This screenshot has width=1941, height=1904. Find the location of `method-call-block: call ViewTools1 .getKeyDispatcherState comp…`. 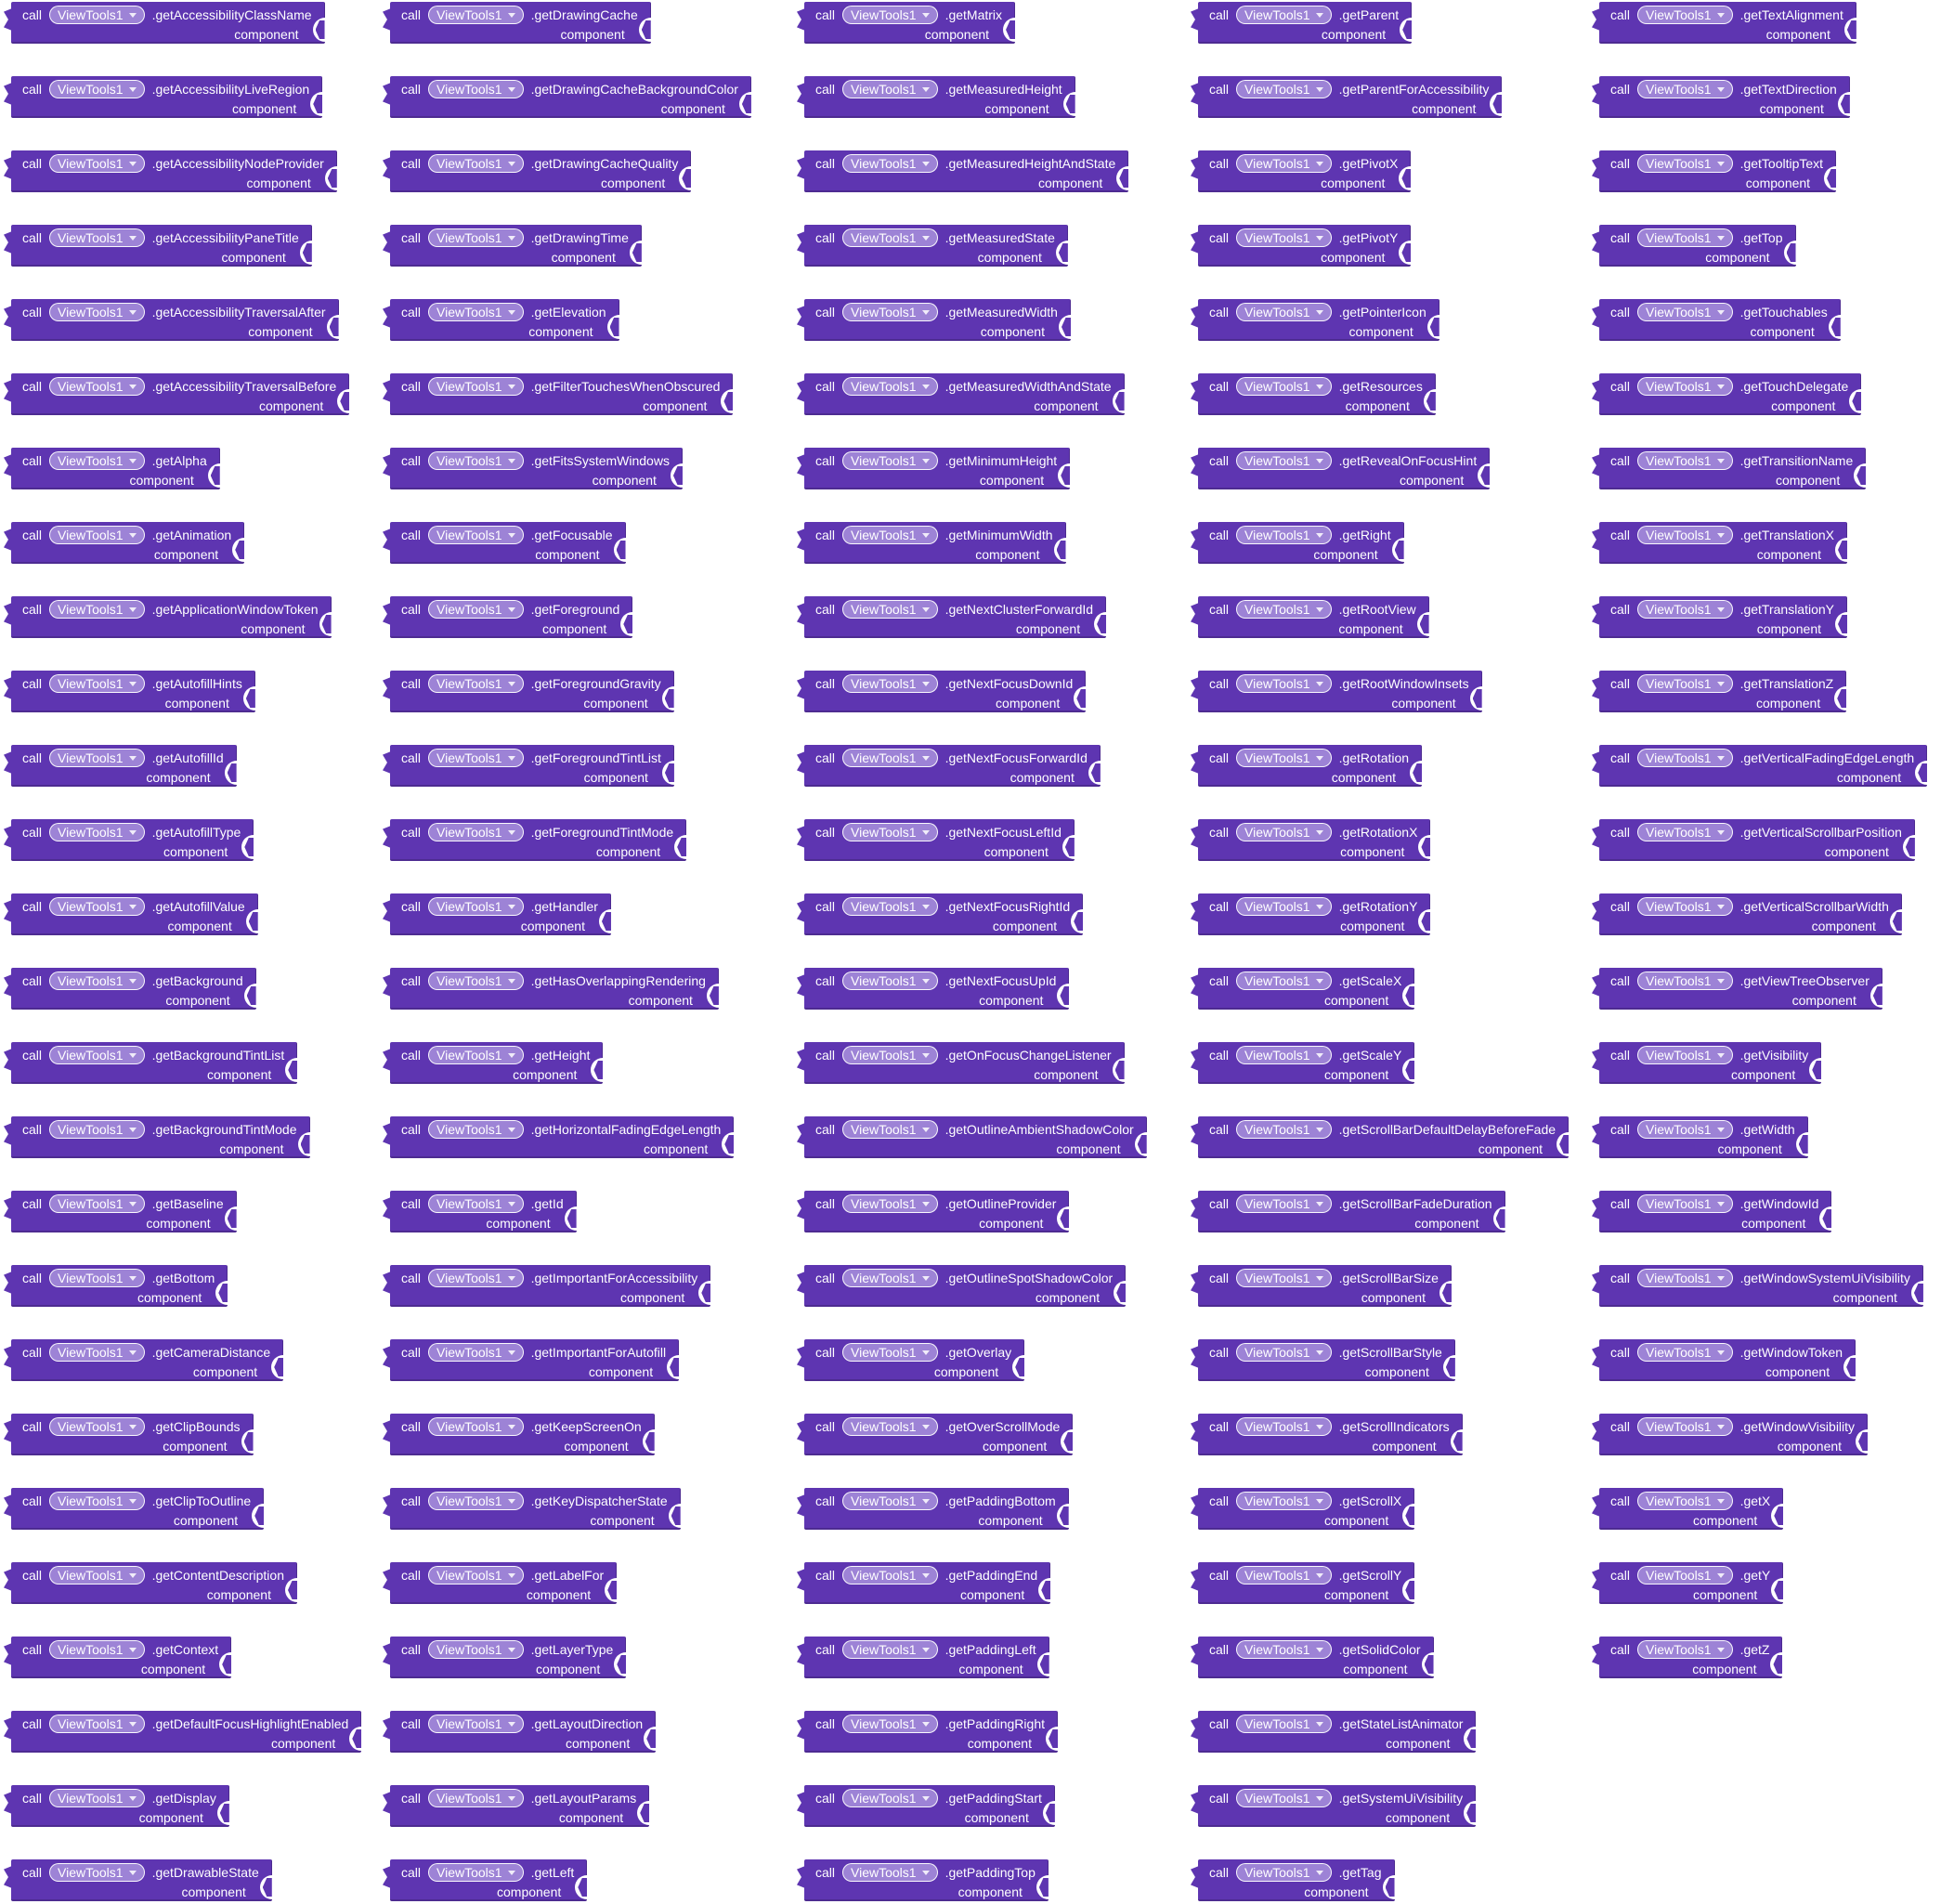

method-call-block: call ViewTools1 .getKeyDispatcherState comp… is located at coordinates (532, 1509).